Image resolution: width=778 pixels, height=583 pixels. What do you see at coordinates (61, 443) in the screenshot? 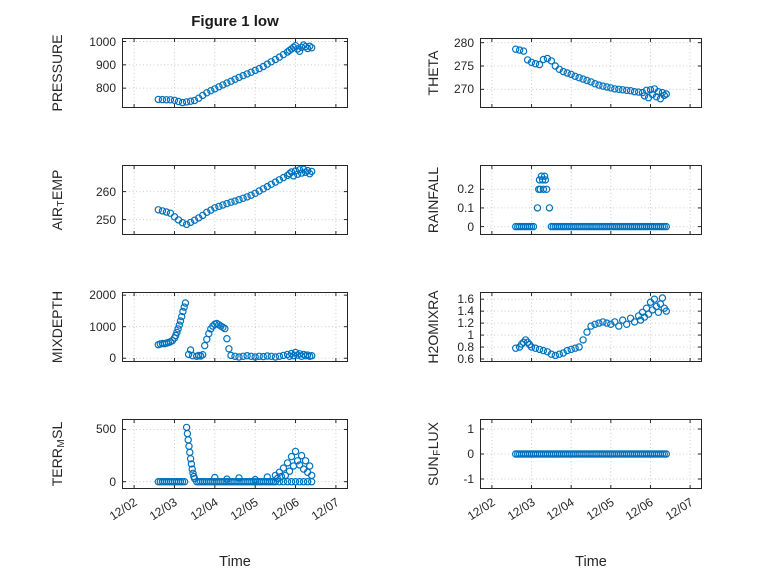
I see `y-axis-label-subscript: M` at bounding box center [61, 443].